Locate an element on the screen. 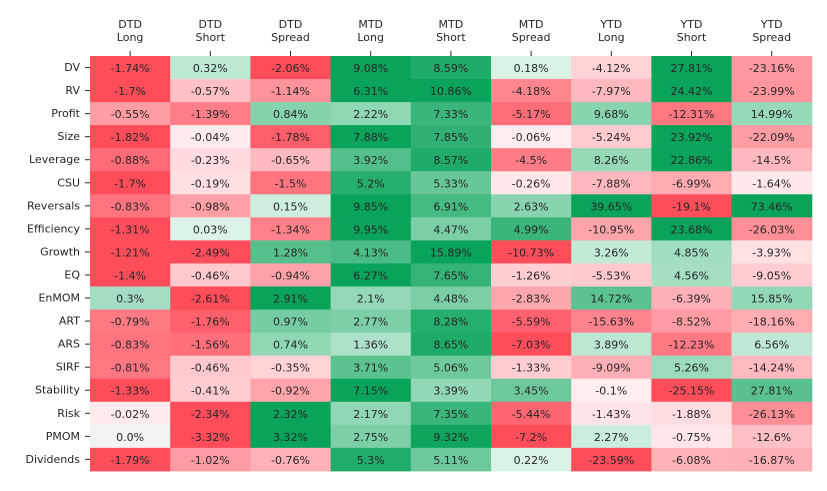 Image resolution: width=827 pixels, height=491 pixels. cell-value-label: 7.65% is located at coordinates (450, 275).